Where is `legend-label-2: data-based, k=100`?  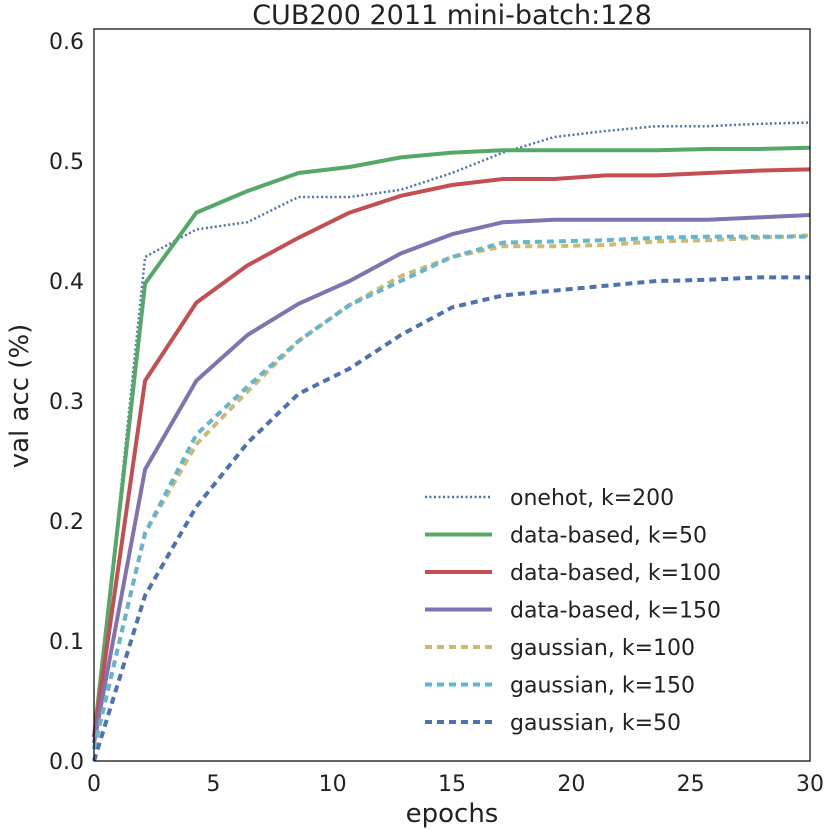 legend-label-2: data-based, k=100 is located at coordinates (615, 573).